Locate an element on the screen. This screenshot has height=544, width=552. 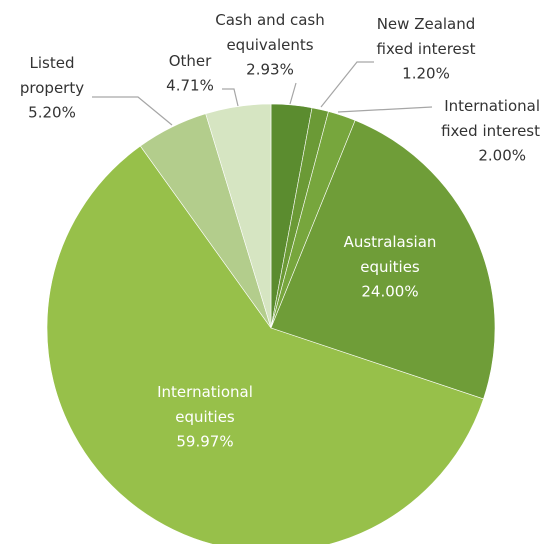
category-label: Cash and cash equivalents is located at coordinates (270, 32).